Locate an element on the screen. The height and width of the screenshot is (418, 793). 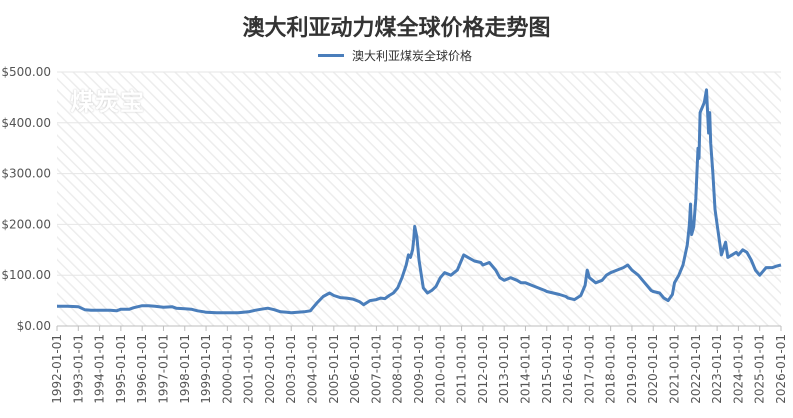
x-tick-label: 2025-01-01 is located at coordinates (760, 369).